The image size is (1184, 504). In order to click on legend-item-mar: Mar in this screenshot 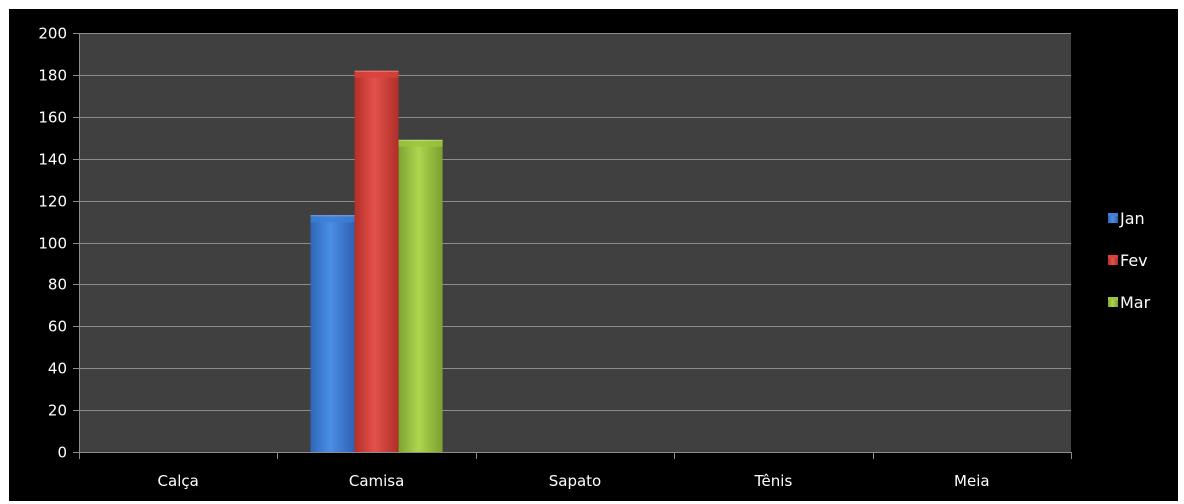, I will do `click(1129, 302)`.